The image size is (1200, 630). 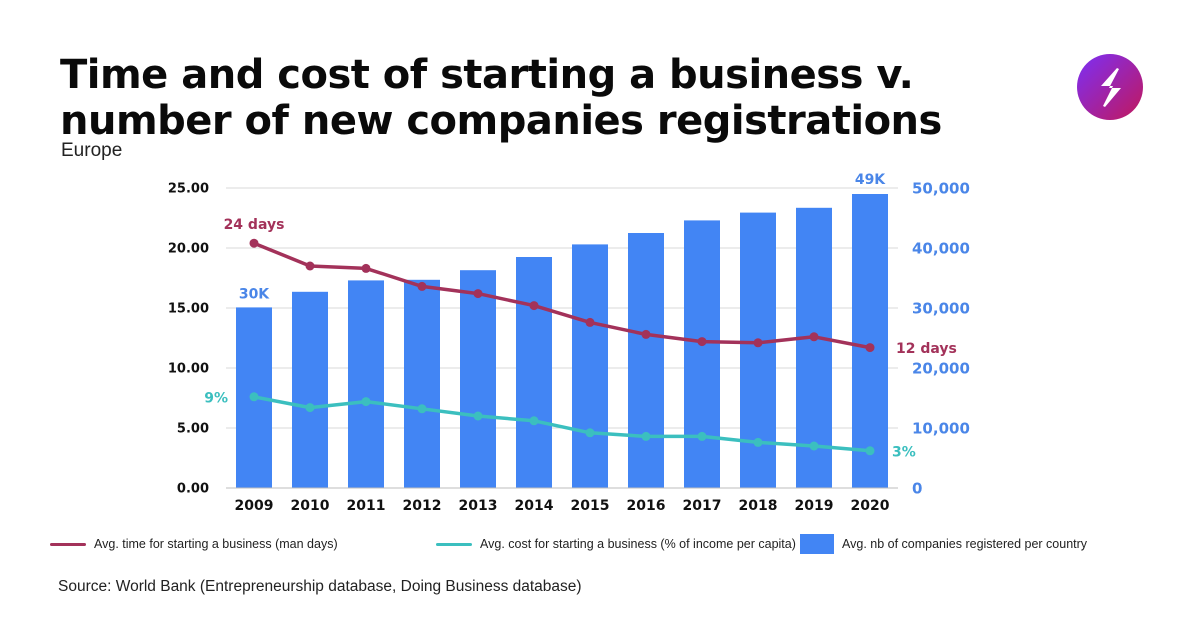 I want to click on right-axis-tick-label: 50,000, so click(x=941, y=189).